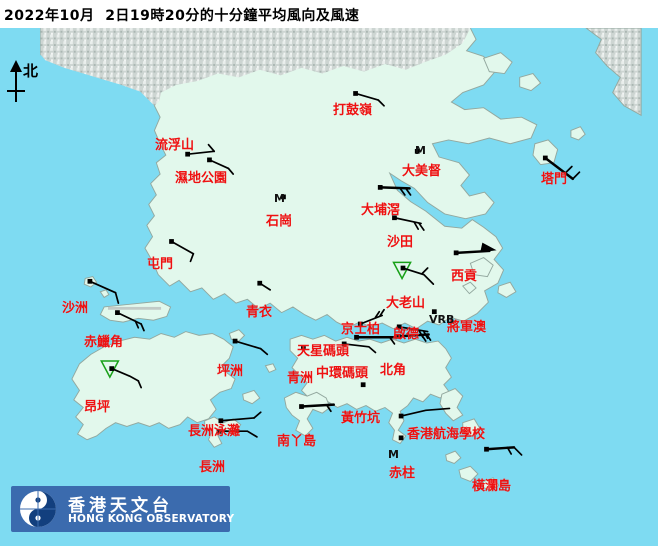 The height and width of the screenshot is (546, 658). What do you see at coordinates (403, 268) in the screenshot?
I see `station-dot-tates-cairn` at bounding box center [403, 268].